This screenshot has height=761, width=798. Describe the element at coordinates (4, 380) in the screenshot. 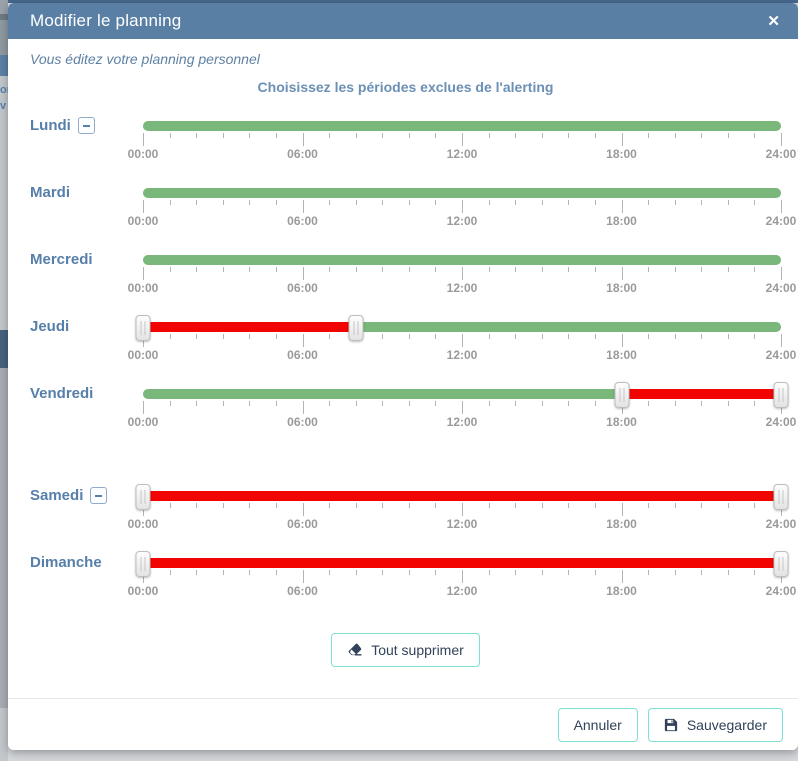

I see `page-left-strip: or v` at that location.